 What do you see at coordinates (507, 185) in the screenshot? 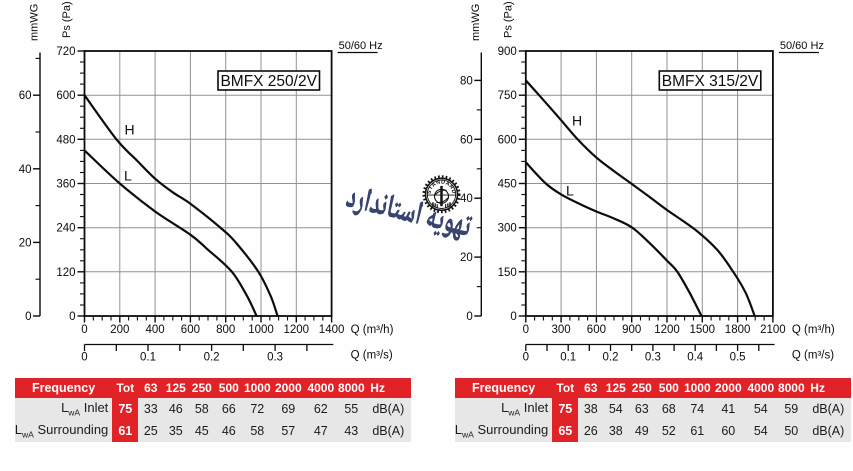
I see `svg-text: 450` at bounding box center [507, 185].